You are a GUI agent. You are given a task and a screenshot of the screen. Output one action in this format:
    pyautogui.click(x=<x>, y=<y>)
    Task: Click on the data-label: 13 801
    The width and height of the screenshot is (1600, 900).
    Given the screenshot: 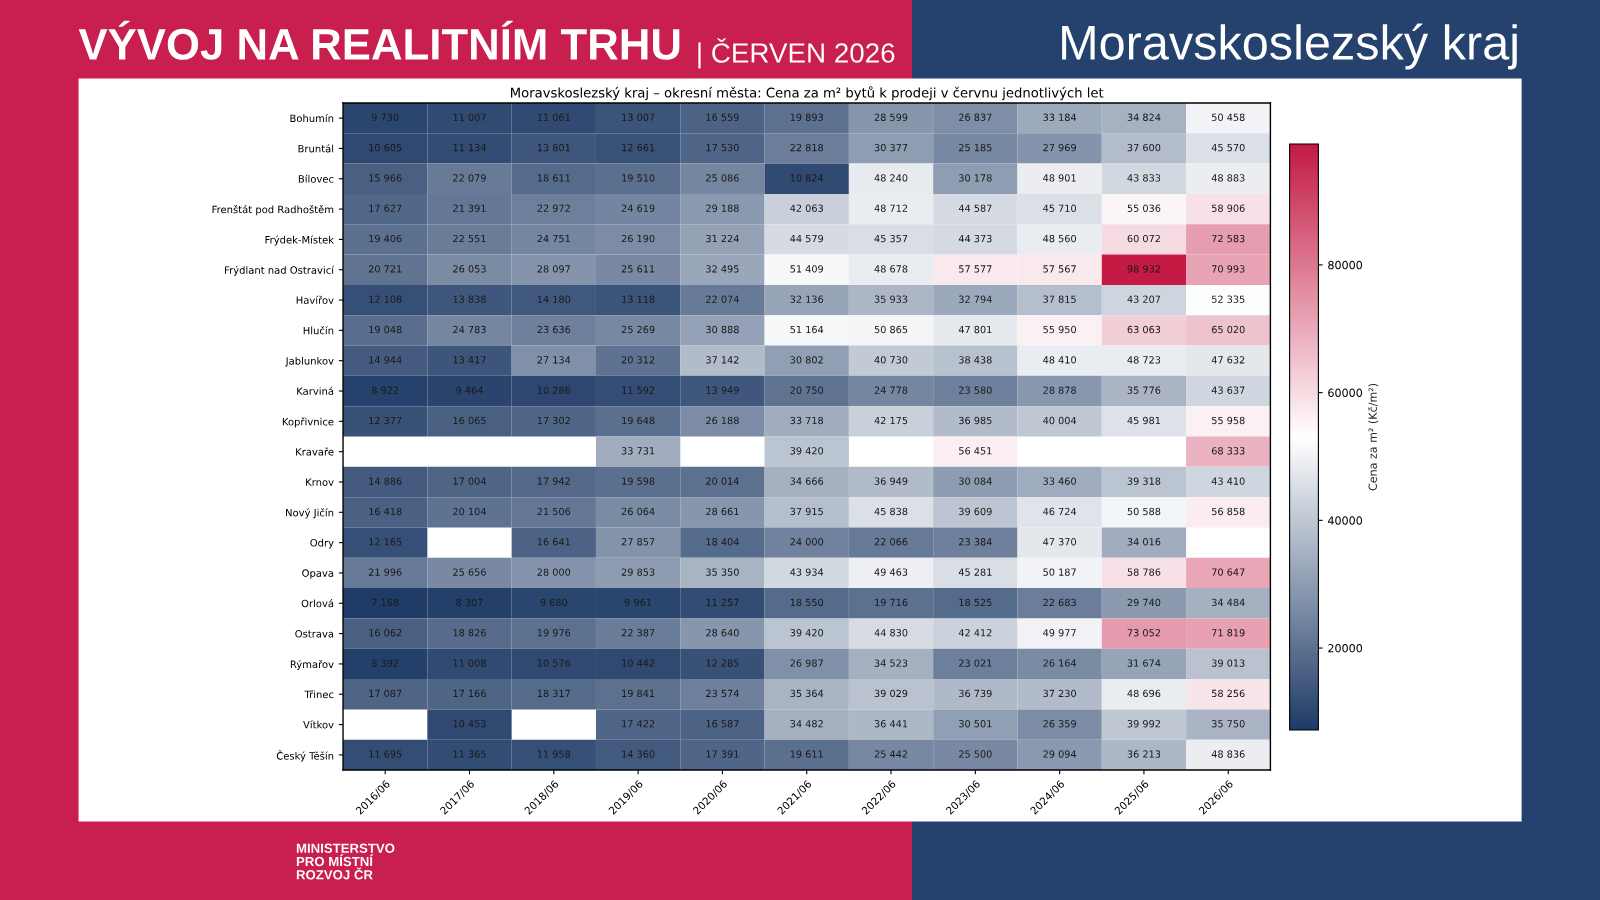 What is the action you would take?
    pyautogui.click(x=553, y=147)
    